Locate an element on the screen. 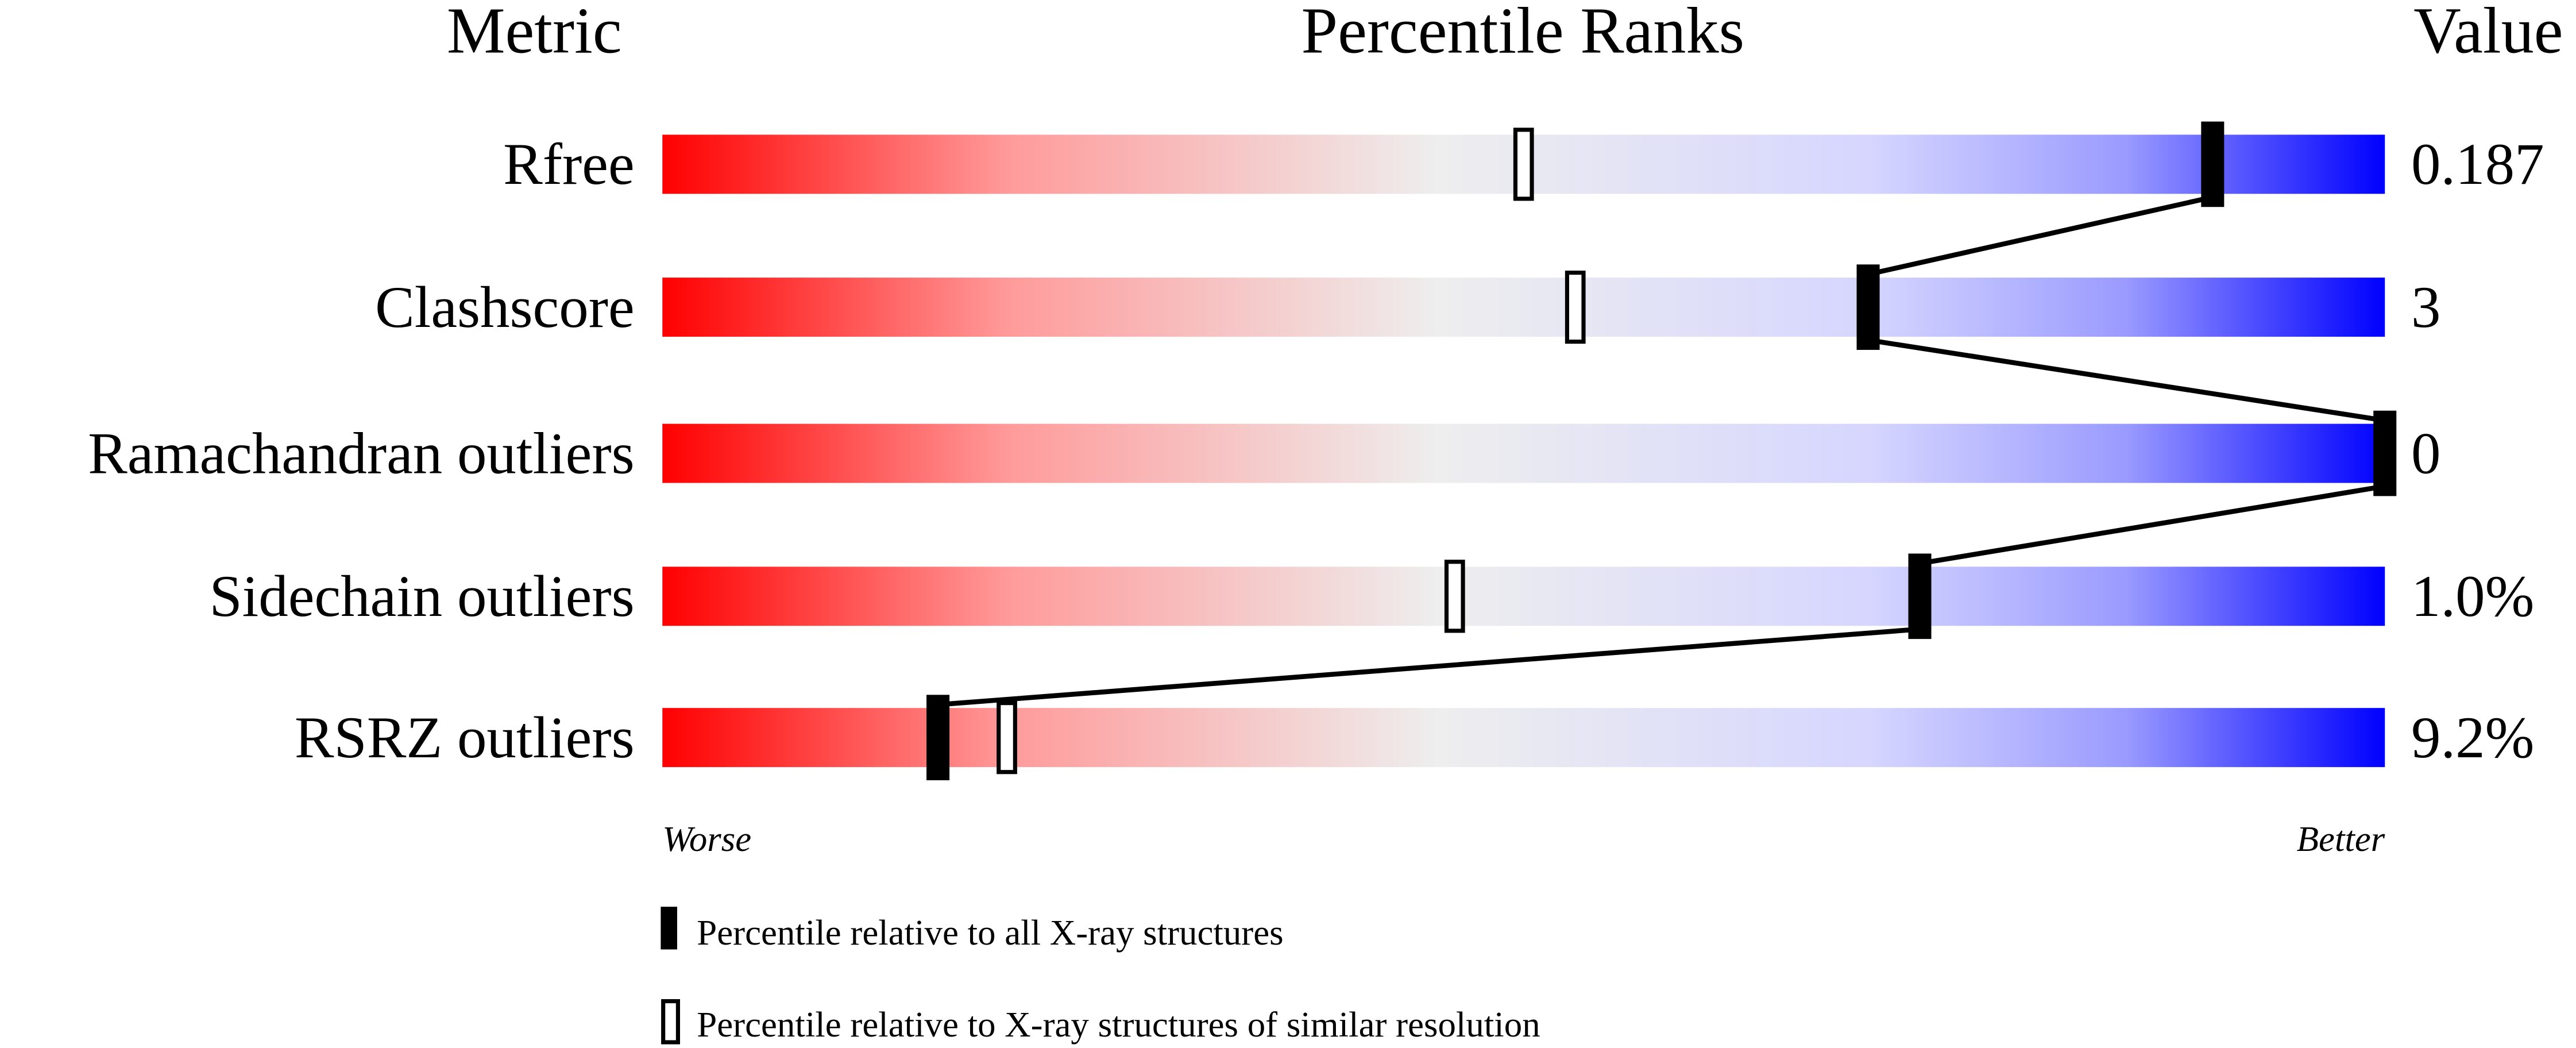 The height and width of the screenshot is (1048, 2576). metric-label: RSRZ outliers is located at coordinates (465, 738).